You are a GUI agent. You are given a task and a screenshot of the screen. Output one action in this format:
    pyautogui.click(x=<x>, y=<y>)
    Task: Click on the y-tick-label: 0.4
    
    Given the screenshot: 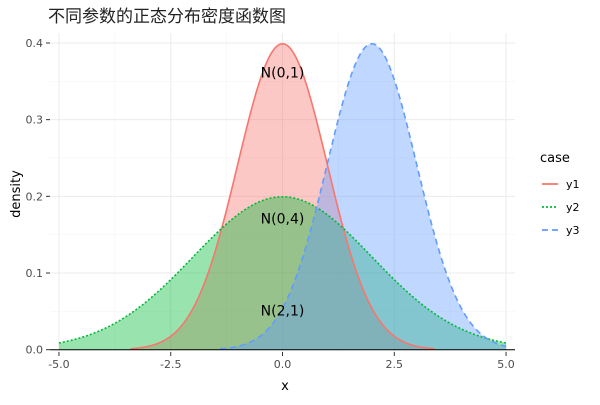 What is the action you would take?
    pyautogui.click(x=35, y=43)
    